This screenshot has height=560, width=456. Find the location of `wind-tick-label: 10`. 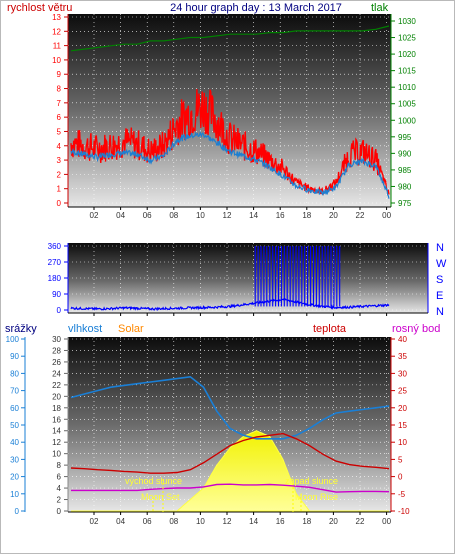

wind-tick-label: 10 is located at coordinates (56, 60).